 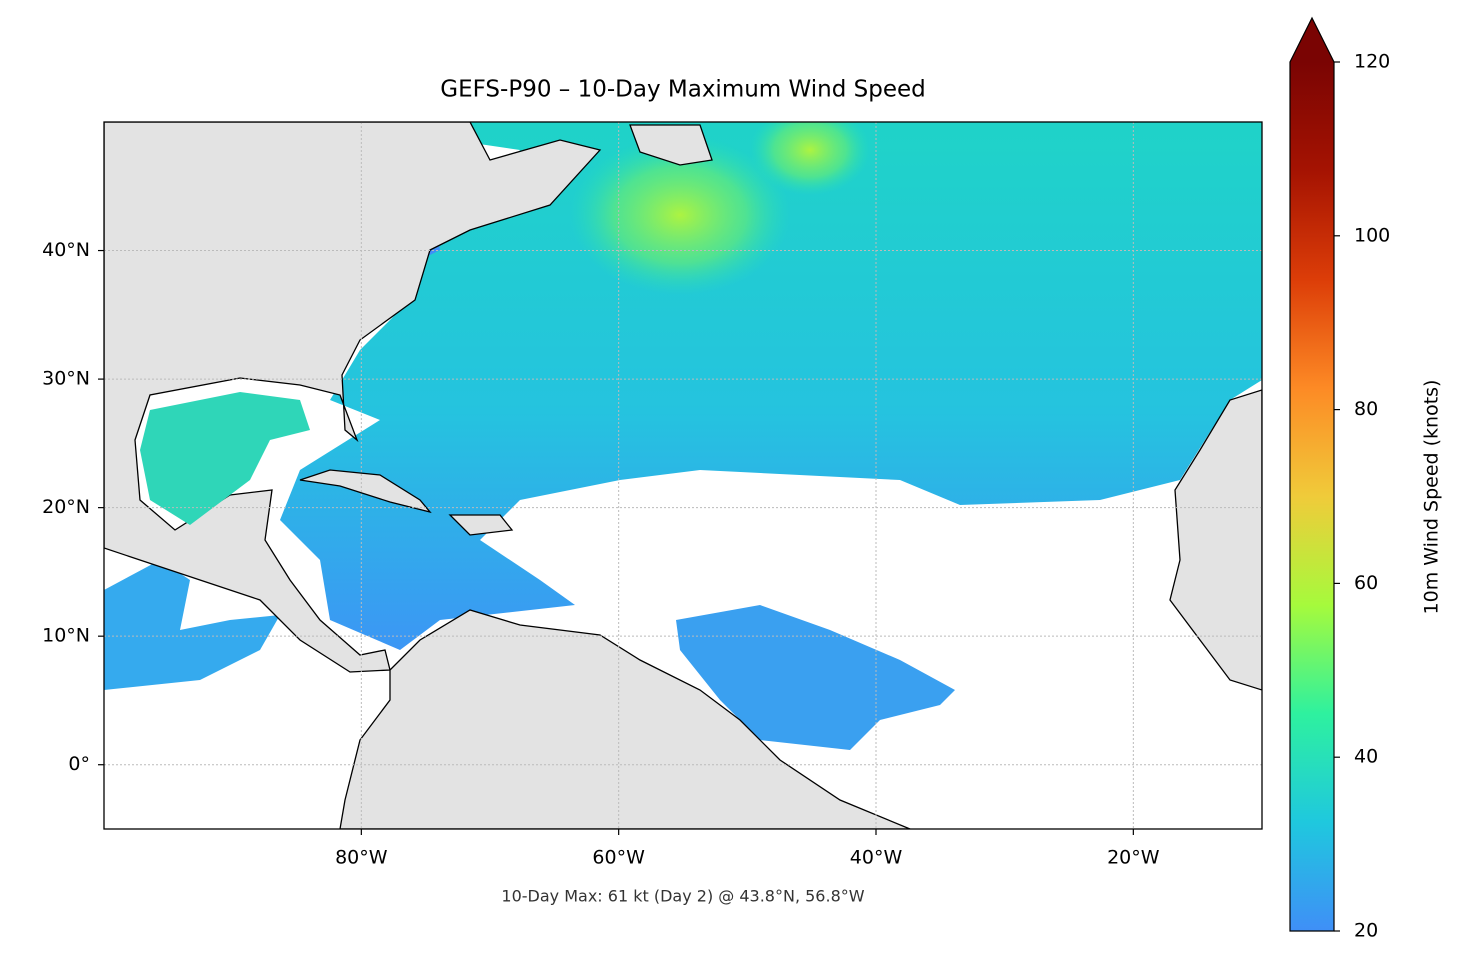 I want to click on y-tick-label: 10°N, so click(x=66, y=636).